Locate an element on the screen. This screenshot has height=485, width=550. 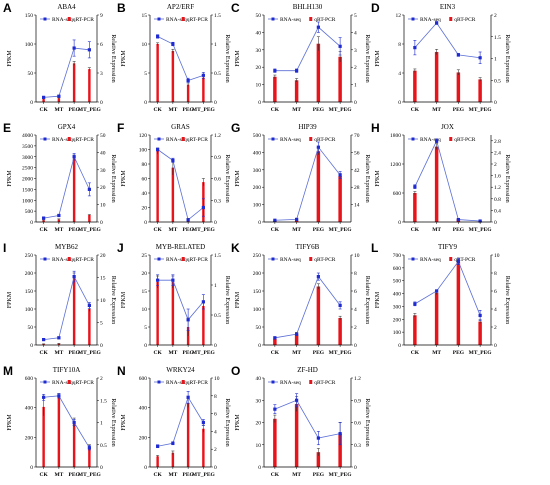
panel-letter: F is located at coordinates (120, 128).